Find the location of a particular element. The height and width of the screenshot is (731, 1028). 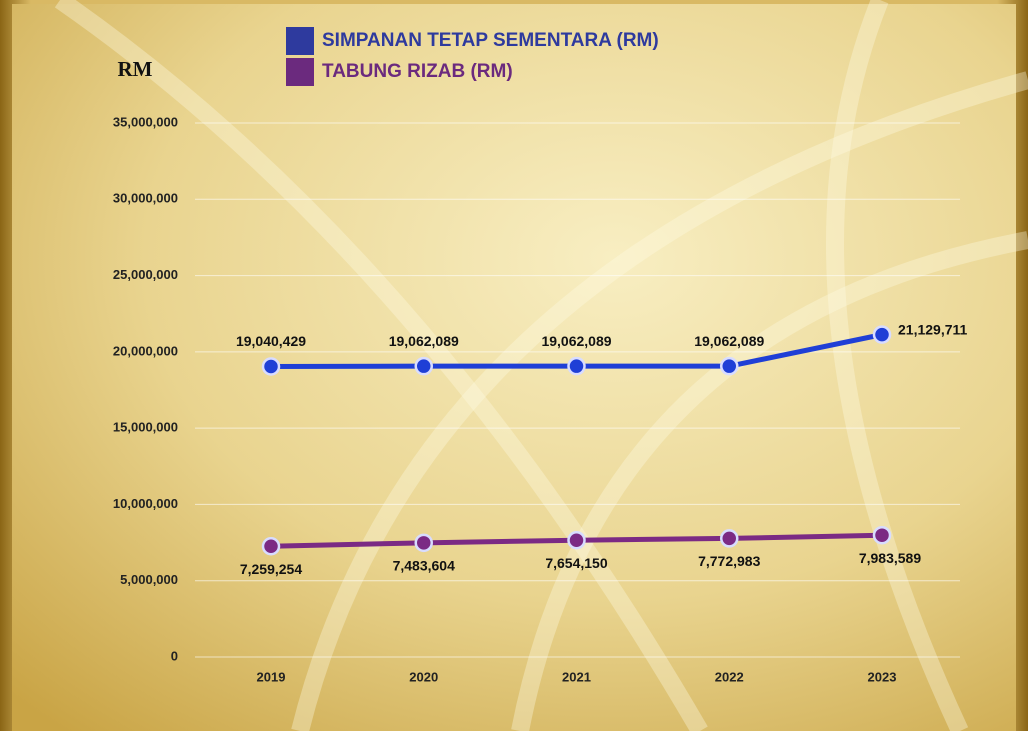

data-label: 7,772,983 is located at coordinates (729, 561).